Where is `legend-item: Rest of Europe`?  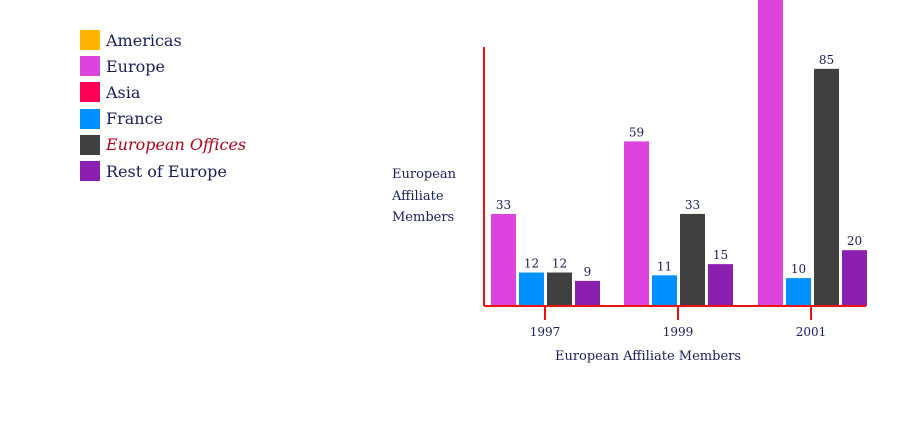
legend-item: Rest of Europe is located at coordinates (163, 171).